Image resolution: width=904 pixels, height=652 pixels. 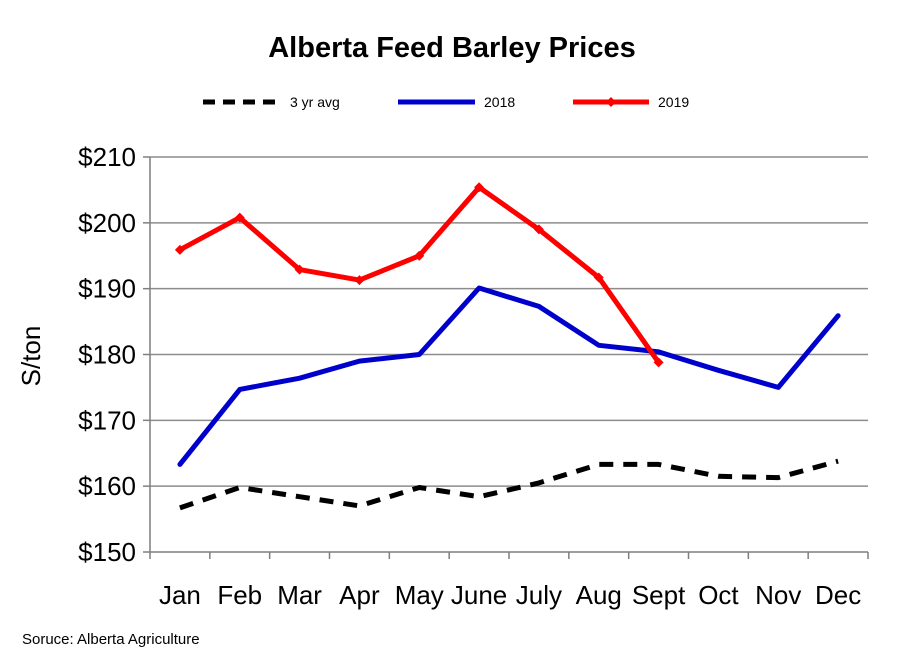 What do you see at coordinates (107, 420) in the screenshot?
I see `y-tick-label: $170` at bounding box center [107, 420].